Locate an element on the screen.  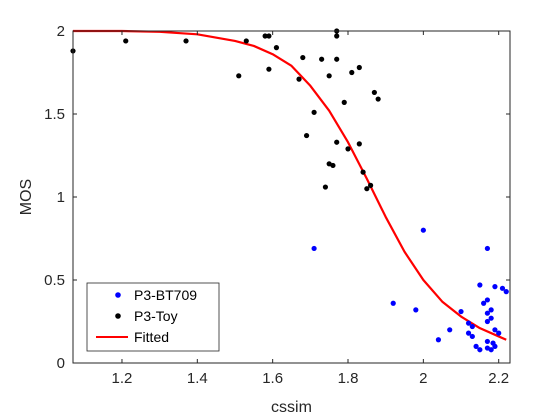
y-tick-label: 1 is located at coordinates (61, 197).